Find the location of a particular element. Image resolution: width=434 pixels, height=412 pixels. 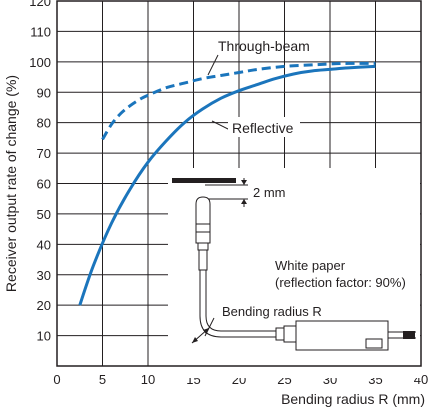

bending-arrowhead-a is located at coordinates (206, 331).